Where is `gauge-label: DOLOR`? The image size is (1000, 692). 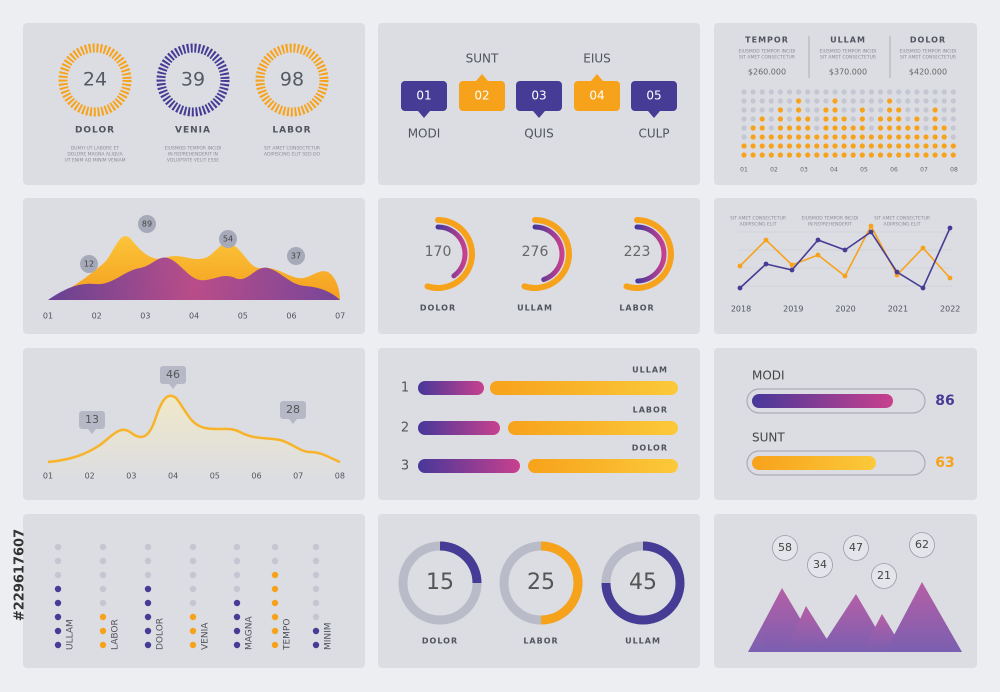
gauge-label: DOLOR is located at coordinates (95, 131).